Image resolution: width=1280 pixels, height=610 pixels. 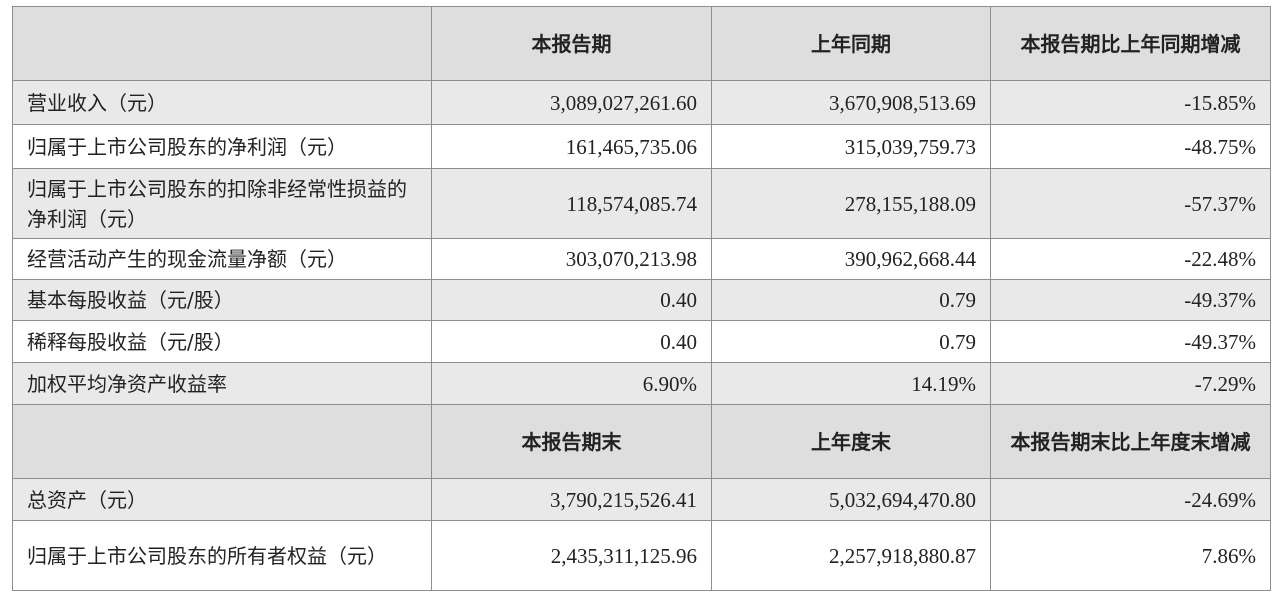 What do you see at coordinates (851, 43) in the screenshot?
I see `header-cell-prior-year-period: 上年同期` at bounding box center [851, 43].